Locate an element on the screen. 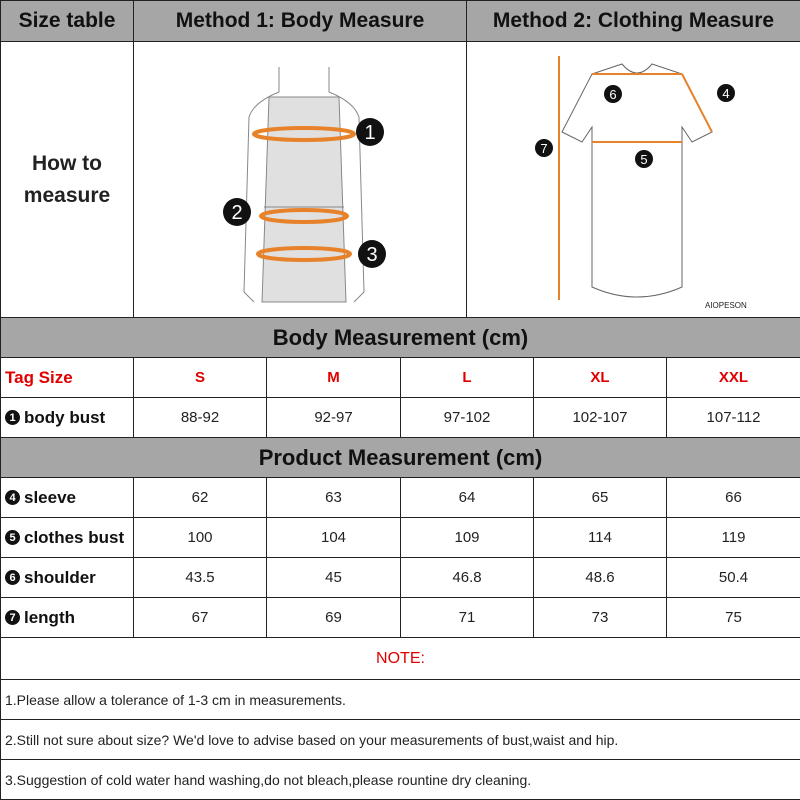 This screenshot has width=800, height=800. row-label: 6 shoulder is located at coordinates (67, 577).